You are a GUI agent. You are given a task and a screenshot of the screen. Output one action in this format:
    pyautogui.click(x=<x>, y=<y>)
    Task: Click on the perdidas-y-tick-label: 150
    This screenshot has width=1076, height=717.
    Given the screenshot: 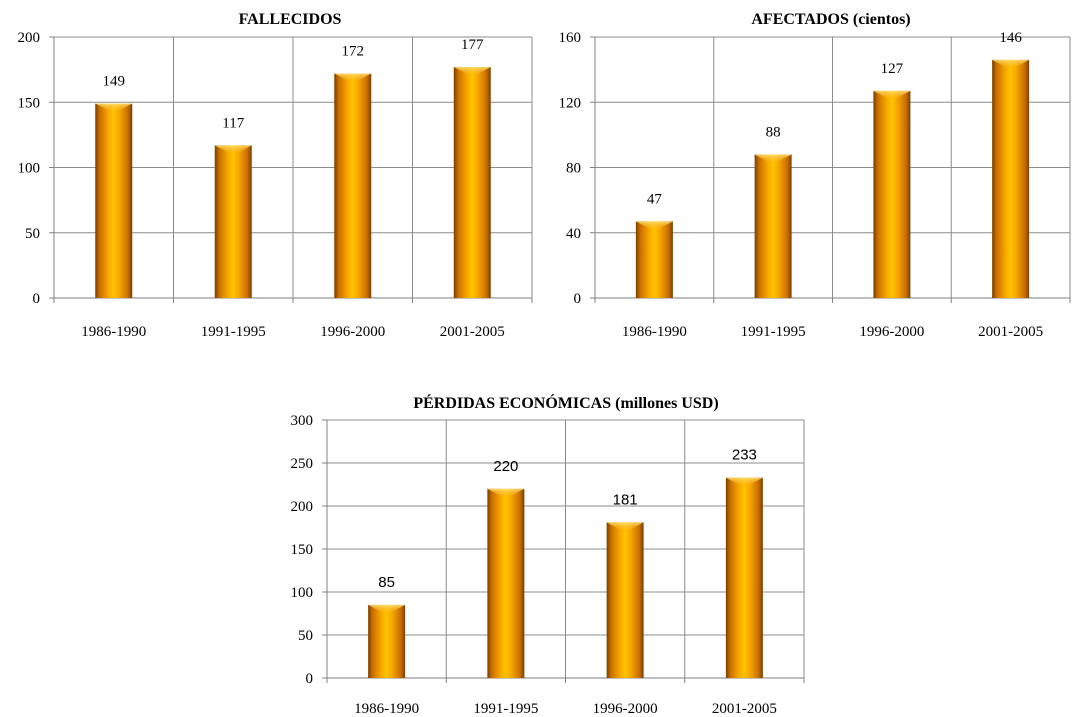 What is the action you would take?
    pyautogui.click(x=302, y=550)
    